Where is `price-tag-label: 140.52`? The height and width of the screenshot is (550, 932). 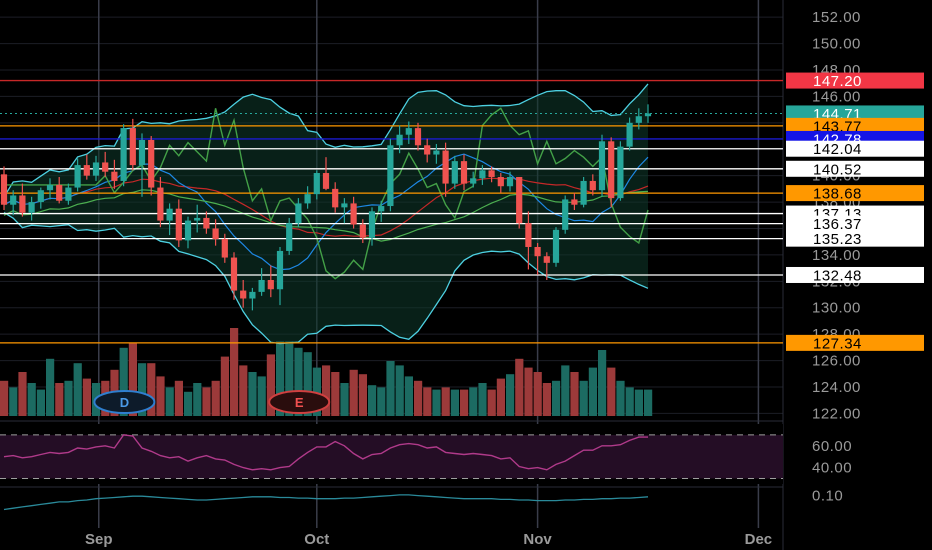
price-tag-label: 140.52 is located at coordinates (837, 169).